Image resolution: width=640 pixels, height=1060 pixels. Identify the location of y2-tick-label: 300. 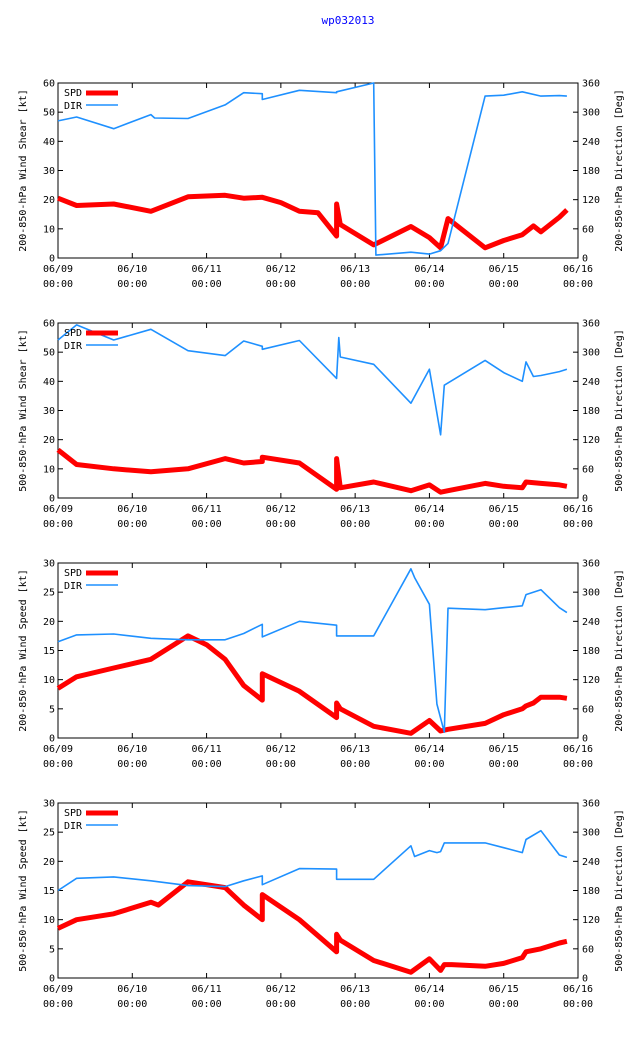
(591, 113).